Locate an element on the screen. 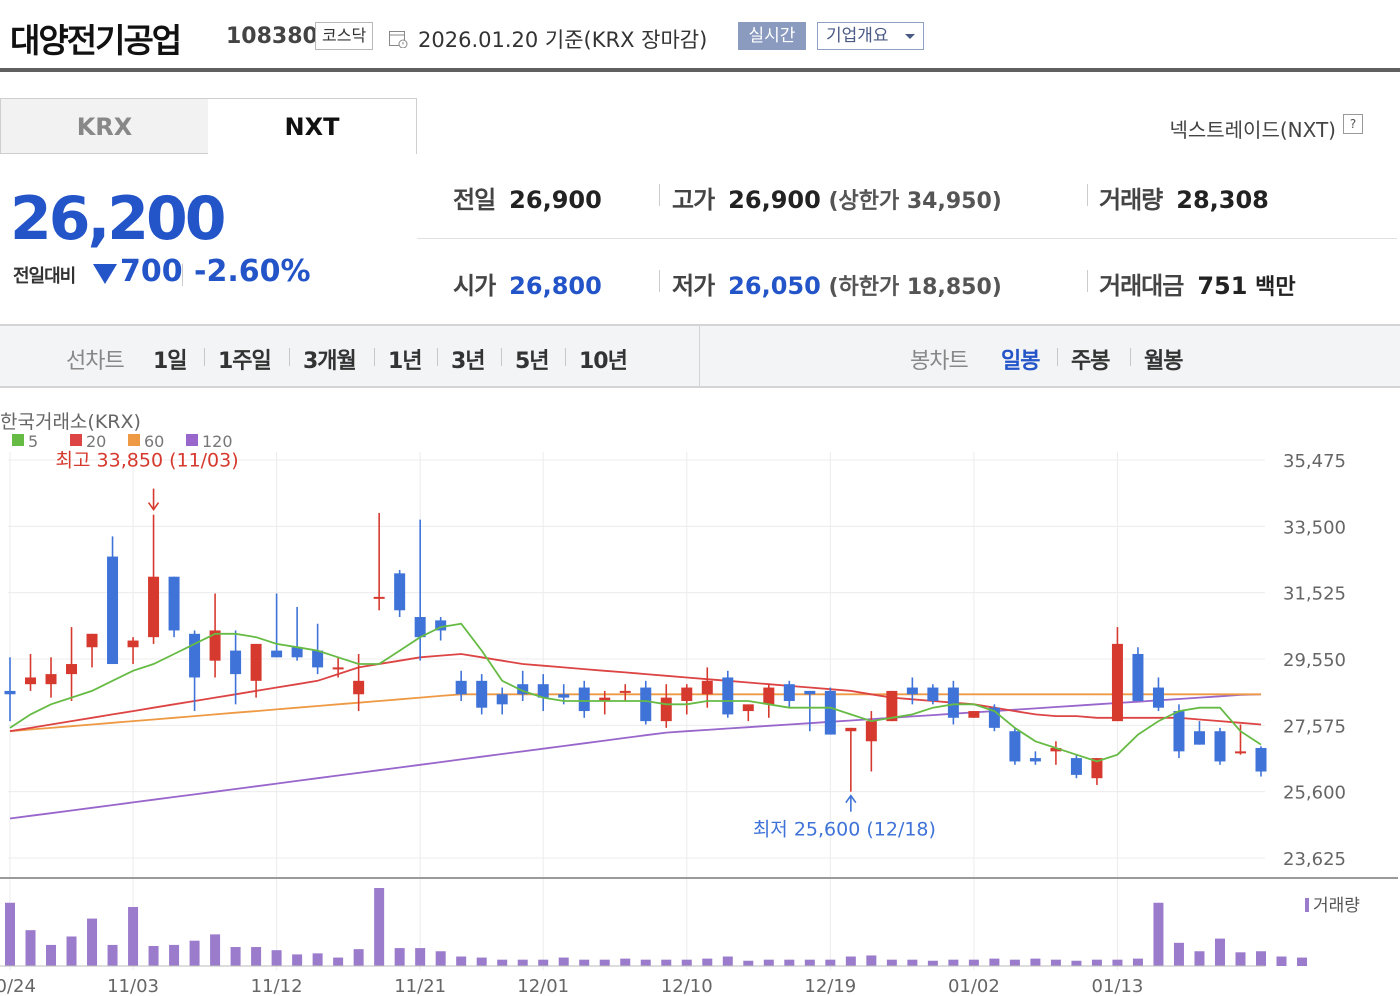  ma60-line is located at coordinates (635, 713).